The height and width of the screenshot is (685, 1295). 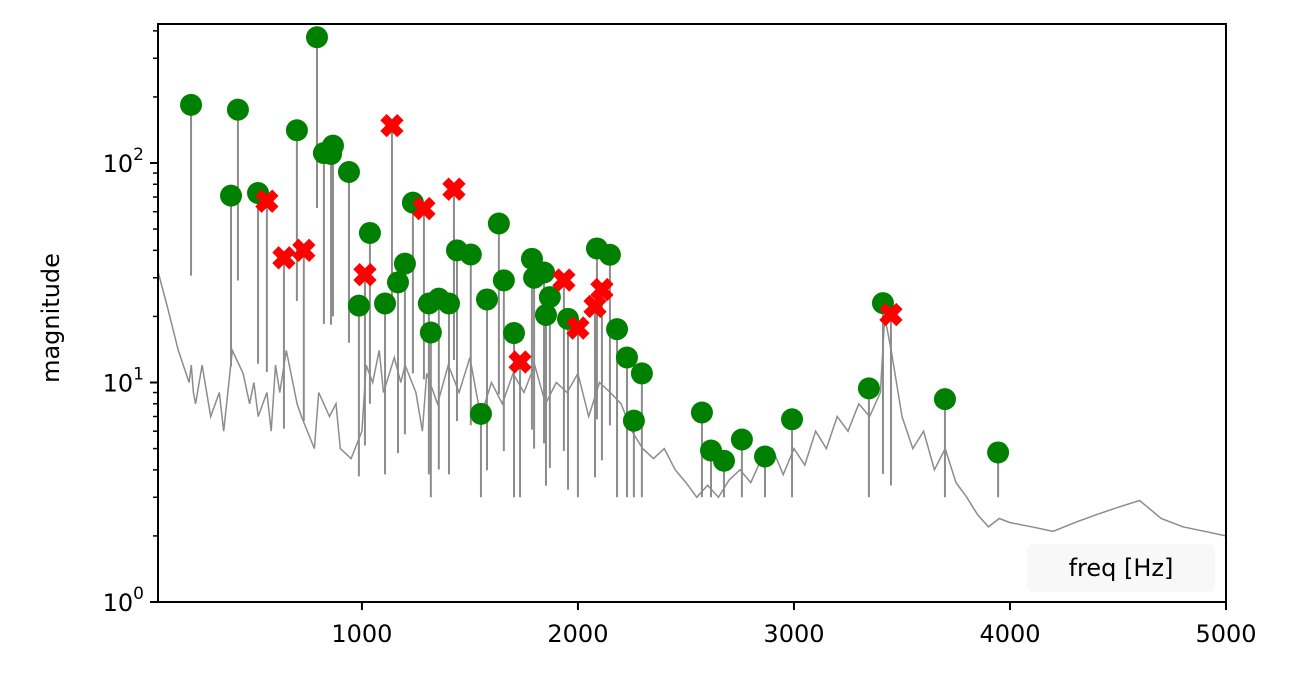 I want to click on y-tick-label: 10², so click(x=123, y=161).